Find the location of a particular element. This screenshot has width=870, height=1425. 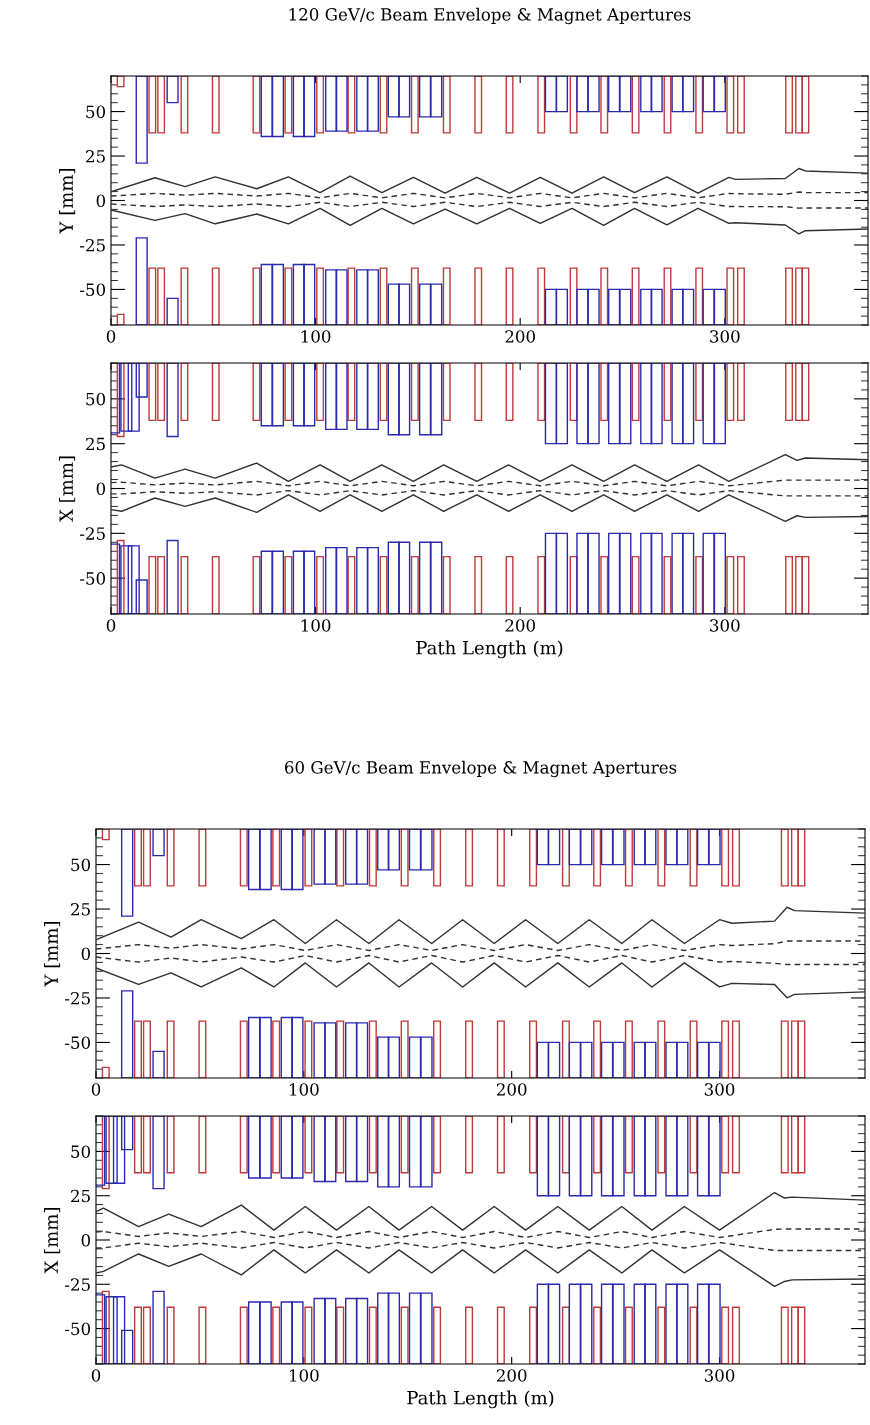

y-tick-label: -25 is located at coordinates (77, 998).